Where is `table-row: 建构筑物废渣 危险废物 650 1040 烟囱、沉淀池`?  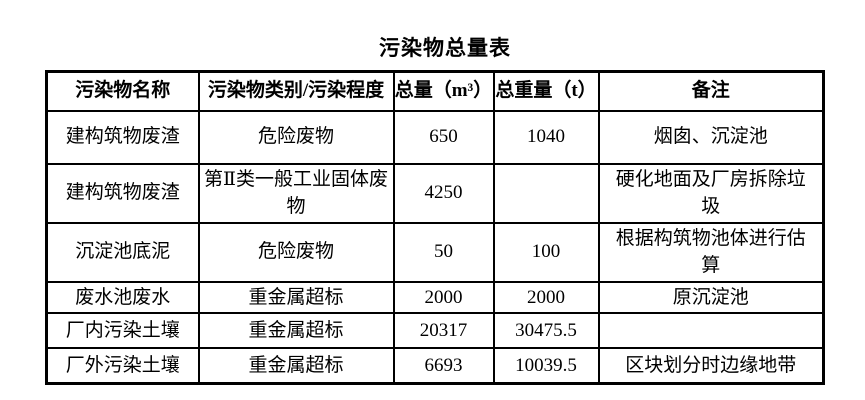
table-row: 建构筑物废渣 危险废物 650 1040 烟囱、沉淀池 is located at coordinates (435, 137).